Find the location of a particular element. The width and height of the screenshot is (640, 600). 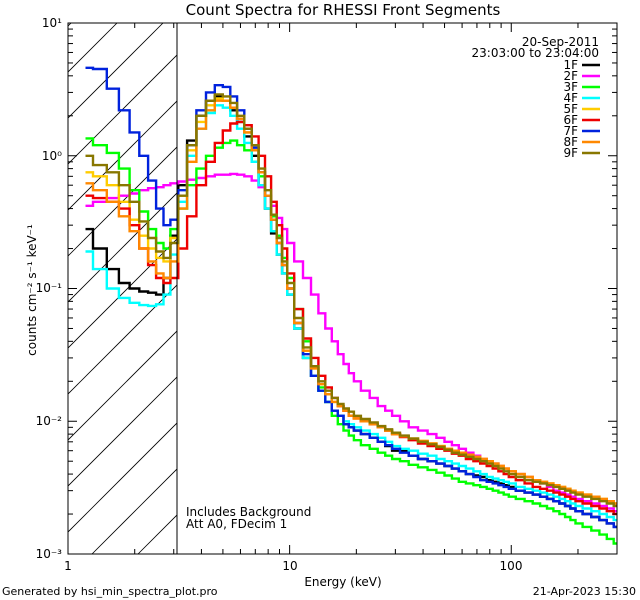

legend-label: 1F is located at coordinates (570, 65).